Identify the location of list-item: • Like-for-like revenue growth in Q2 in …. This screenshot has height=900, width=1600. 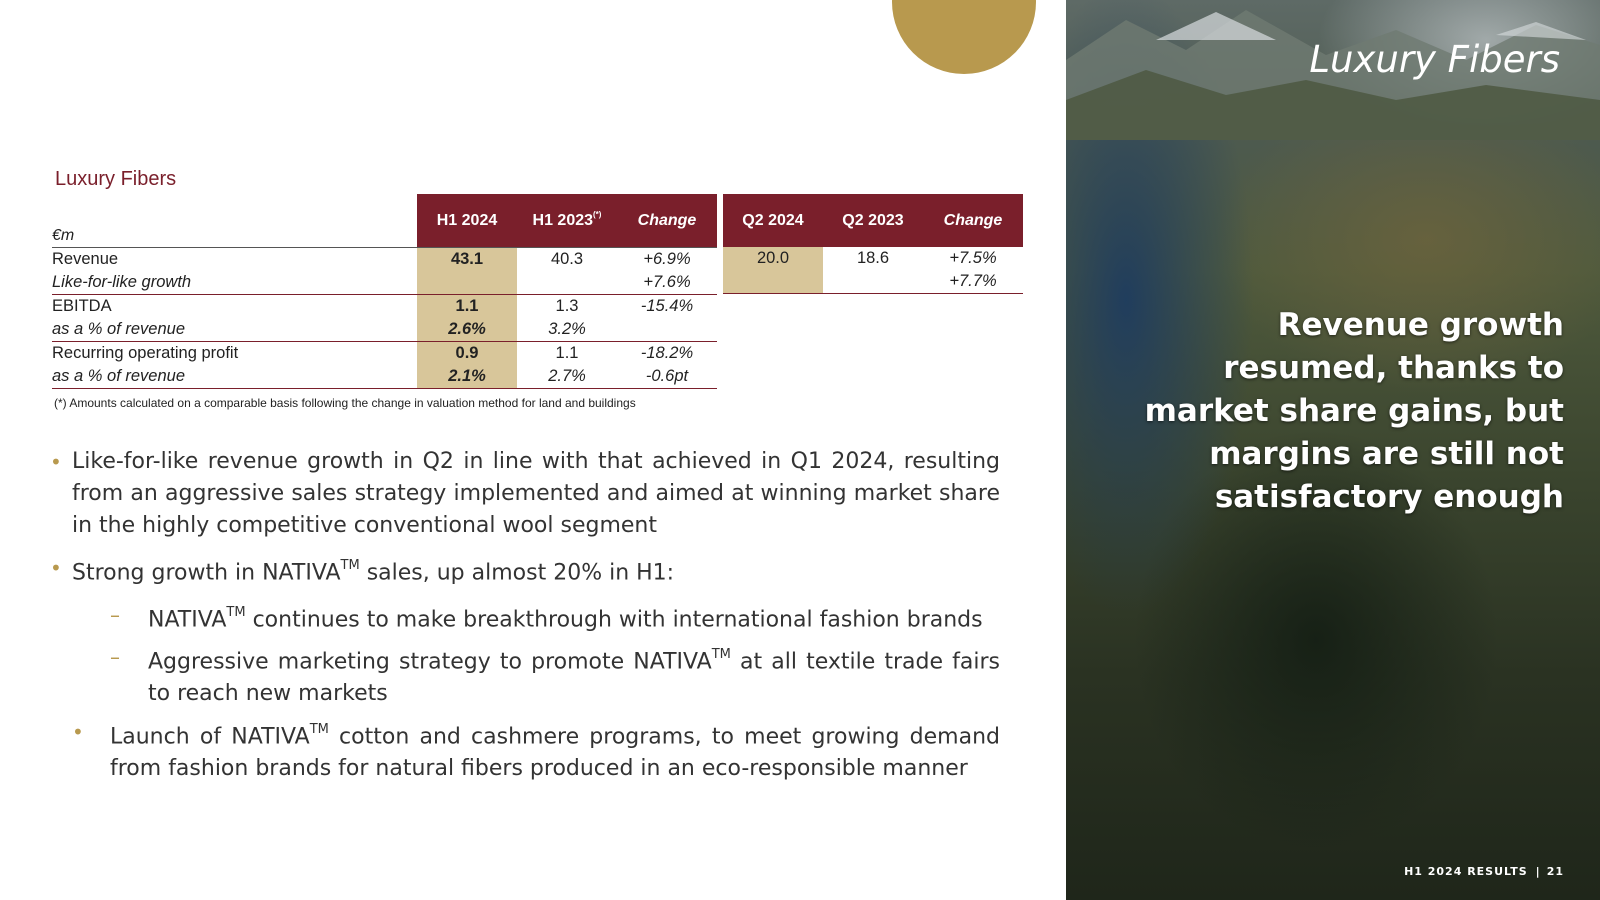
(525, 494).